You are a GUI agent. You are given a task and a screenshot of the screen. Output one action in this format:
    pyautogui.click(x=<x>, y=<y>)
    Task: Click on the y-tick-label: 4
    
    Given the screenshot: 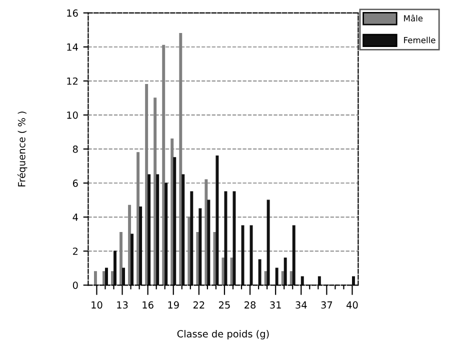 What is the action you would take?
    pyautogui.click(x=75, y=217)
    